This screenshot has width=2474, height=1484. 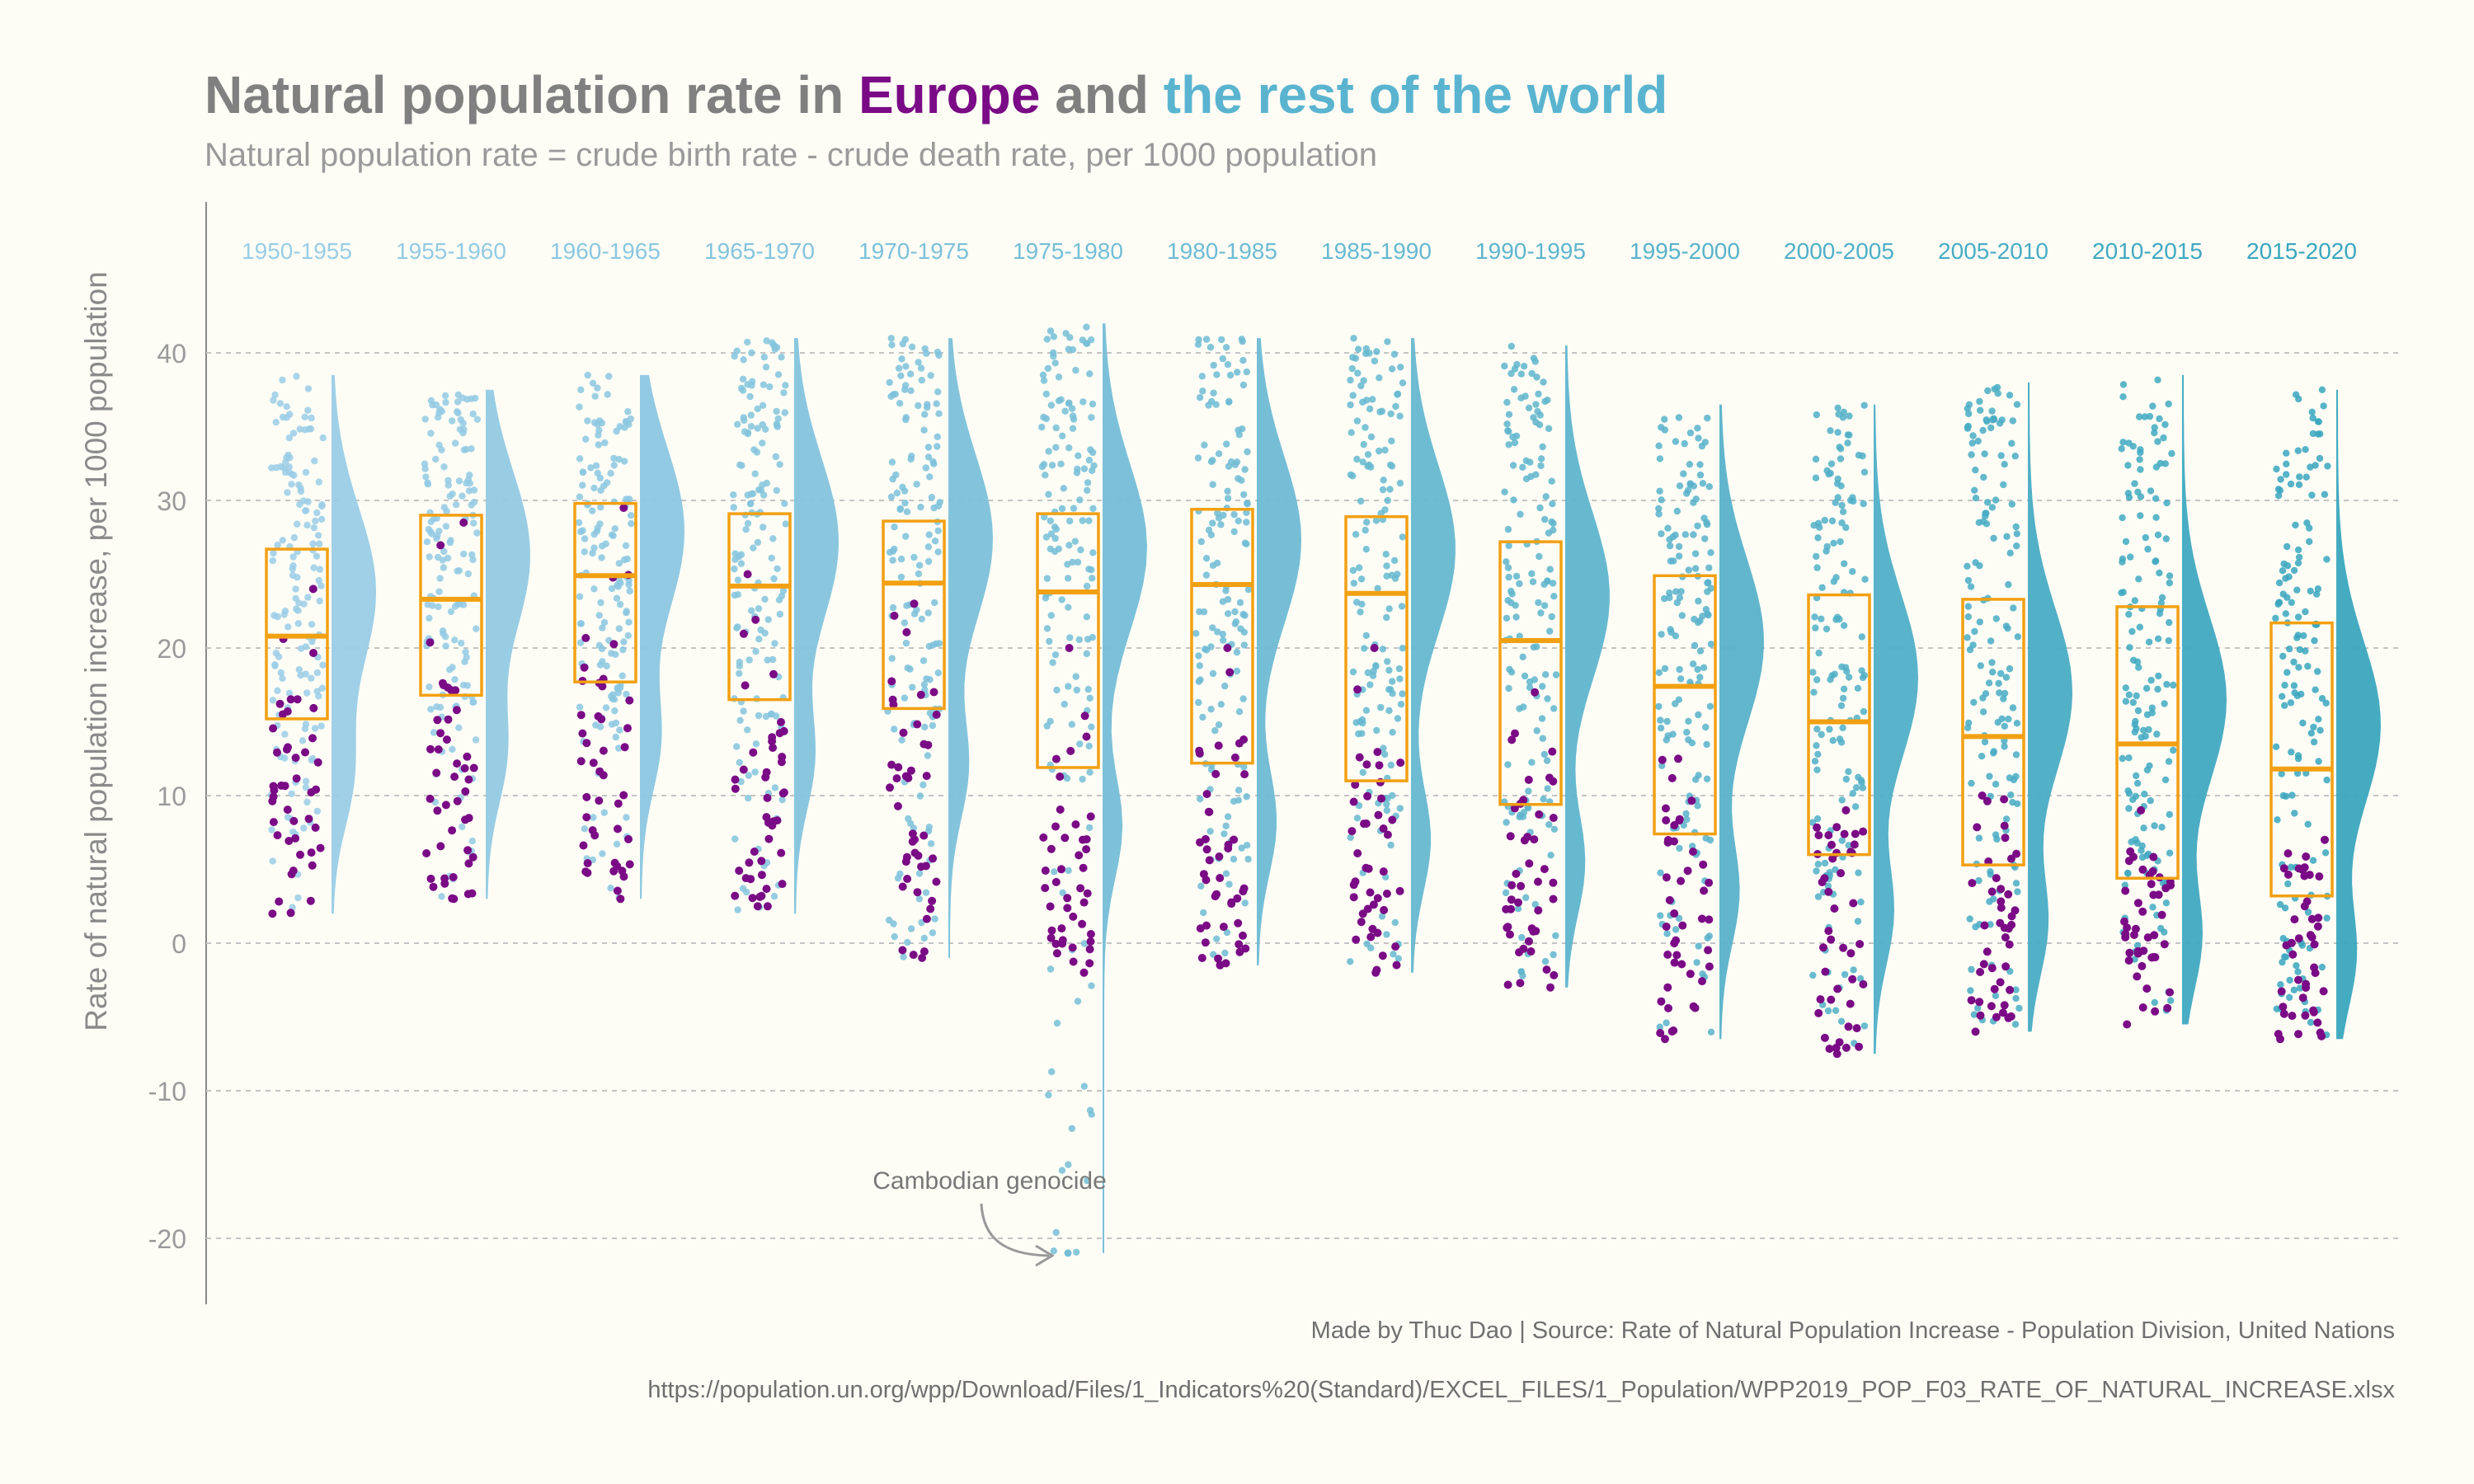 What do you see at coordinates (2358, 714) in the screenshot?
I see `violin-rest-of-world` at bounding box center [2358, 714].